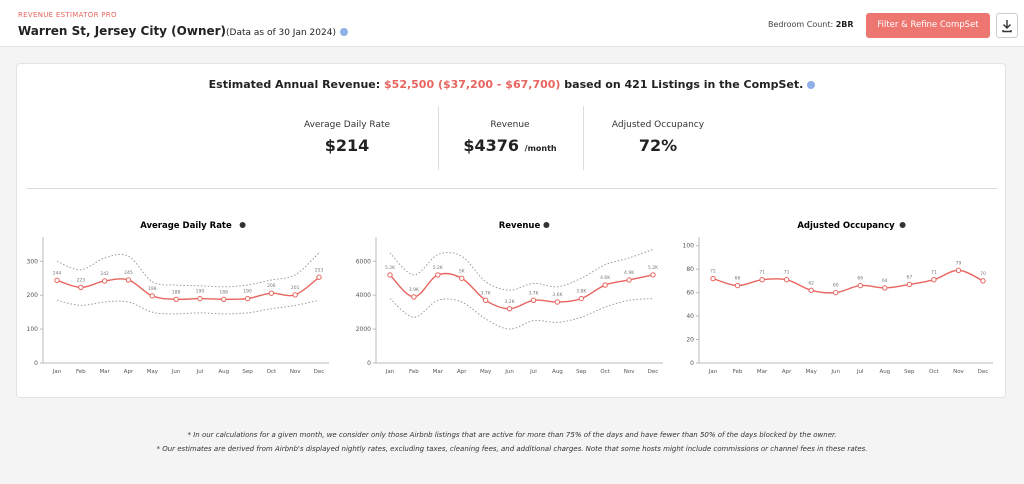 Image resolution: width=1024 pixels, height=484 pixels. I want to click on data-label: 188, so click(176, 292).